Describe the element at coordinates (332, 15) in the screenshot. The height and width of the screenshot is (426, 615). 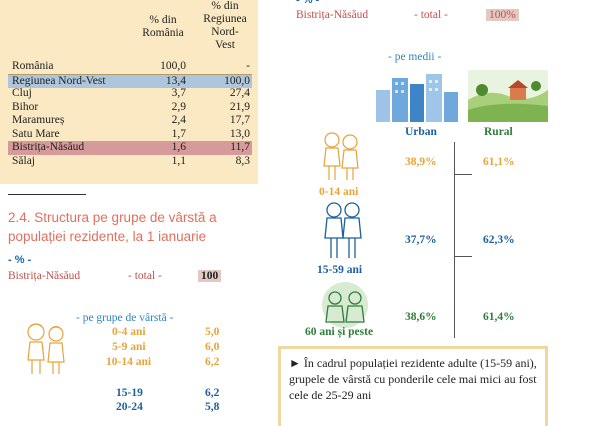
I see `right-county: Bistrița-Năsăud` at that location.